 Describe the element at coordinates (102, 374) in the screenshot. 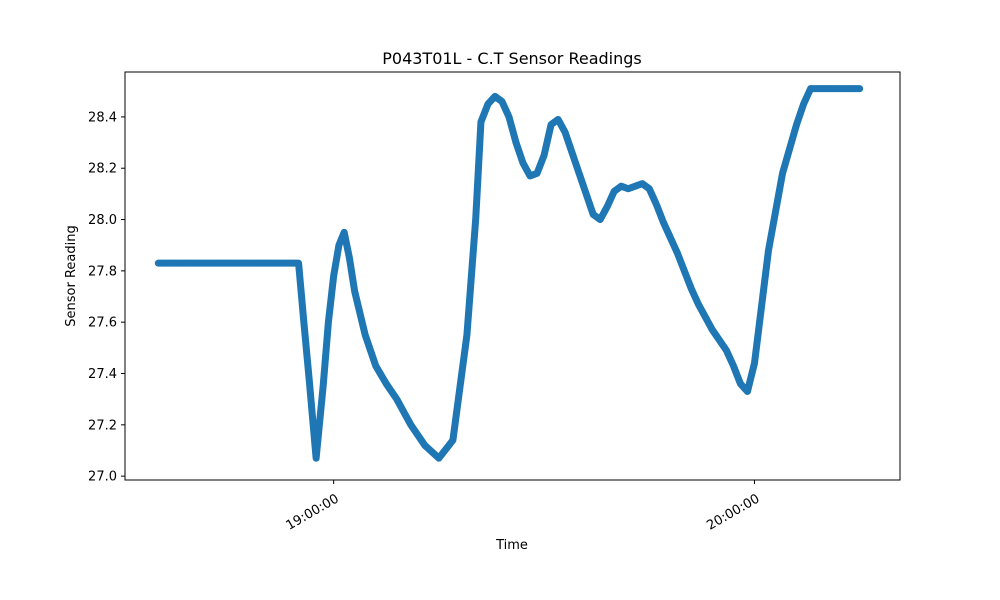

I see `y-tick-label: 27.4` at that location.